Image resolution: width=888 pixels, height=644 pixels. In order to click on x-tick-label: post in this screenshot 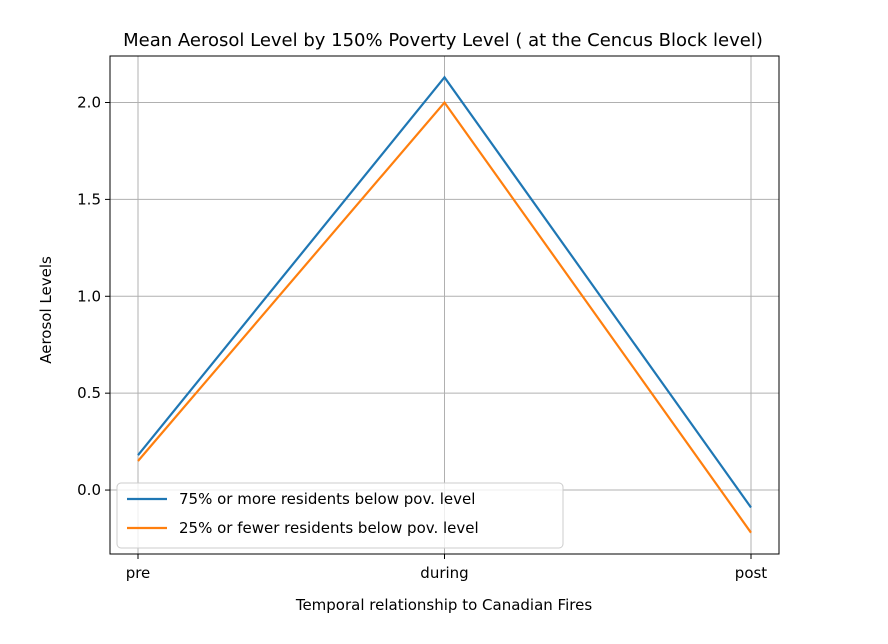, I will do `click(751, 573)`.